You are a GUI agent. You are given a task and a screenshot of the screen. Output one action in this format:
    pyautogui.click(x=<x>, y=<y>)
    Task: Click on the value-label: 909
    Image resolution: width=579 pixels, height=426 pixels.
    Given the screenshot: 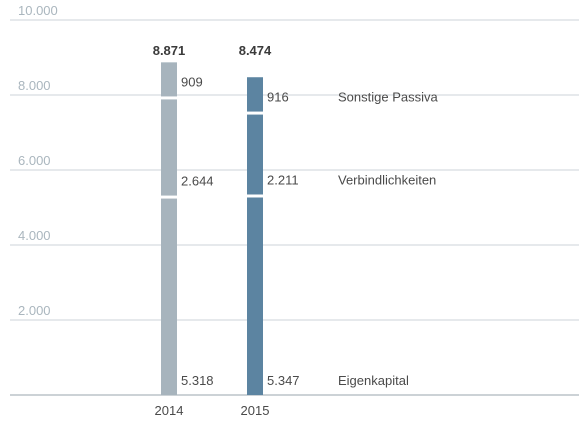 What is the action you would take?
    pyautogui.click(x=192, y=81)
    